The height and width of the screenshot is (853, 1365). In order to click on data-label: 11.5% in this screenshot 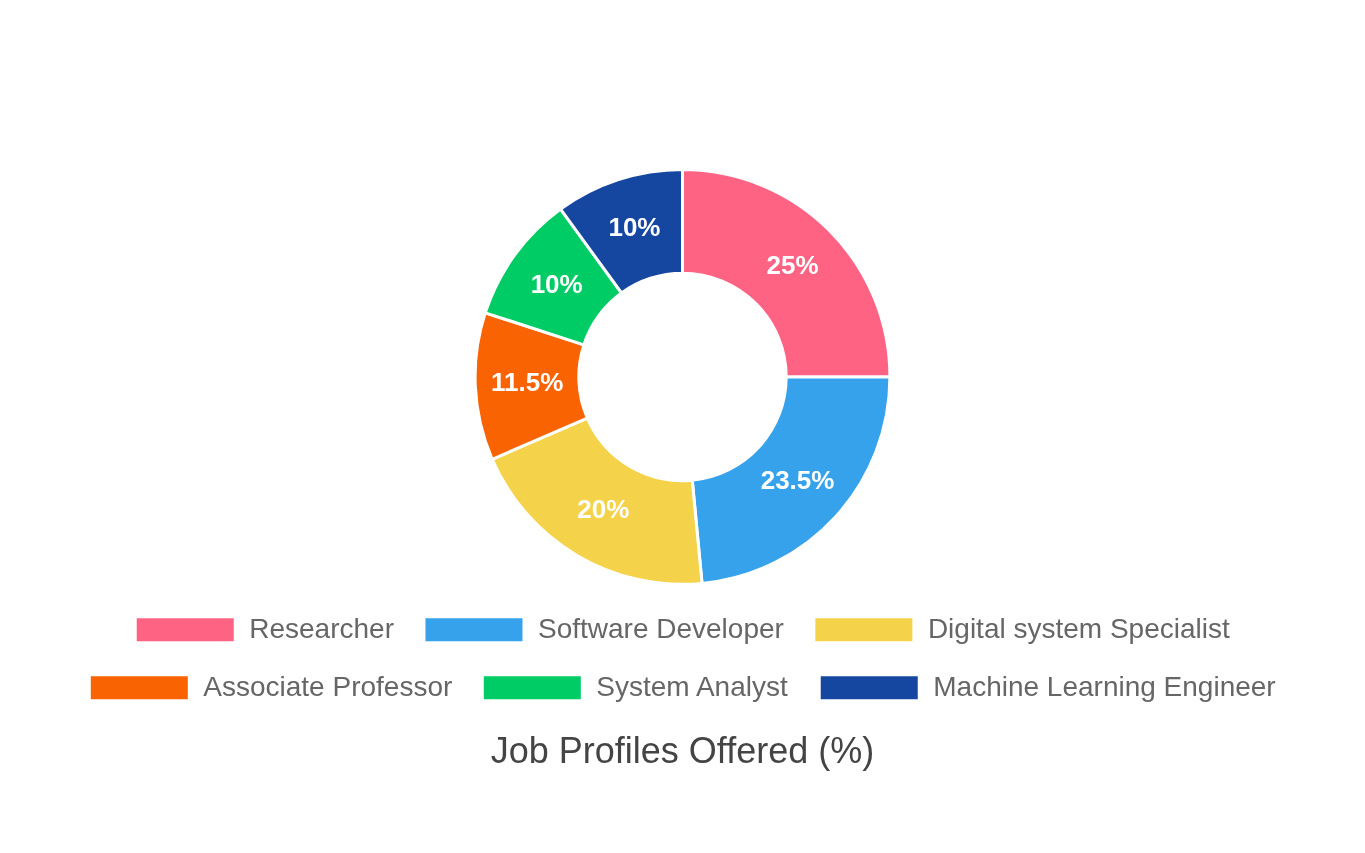, I will do `click(527, 382)`.